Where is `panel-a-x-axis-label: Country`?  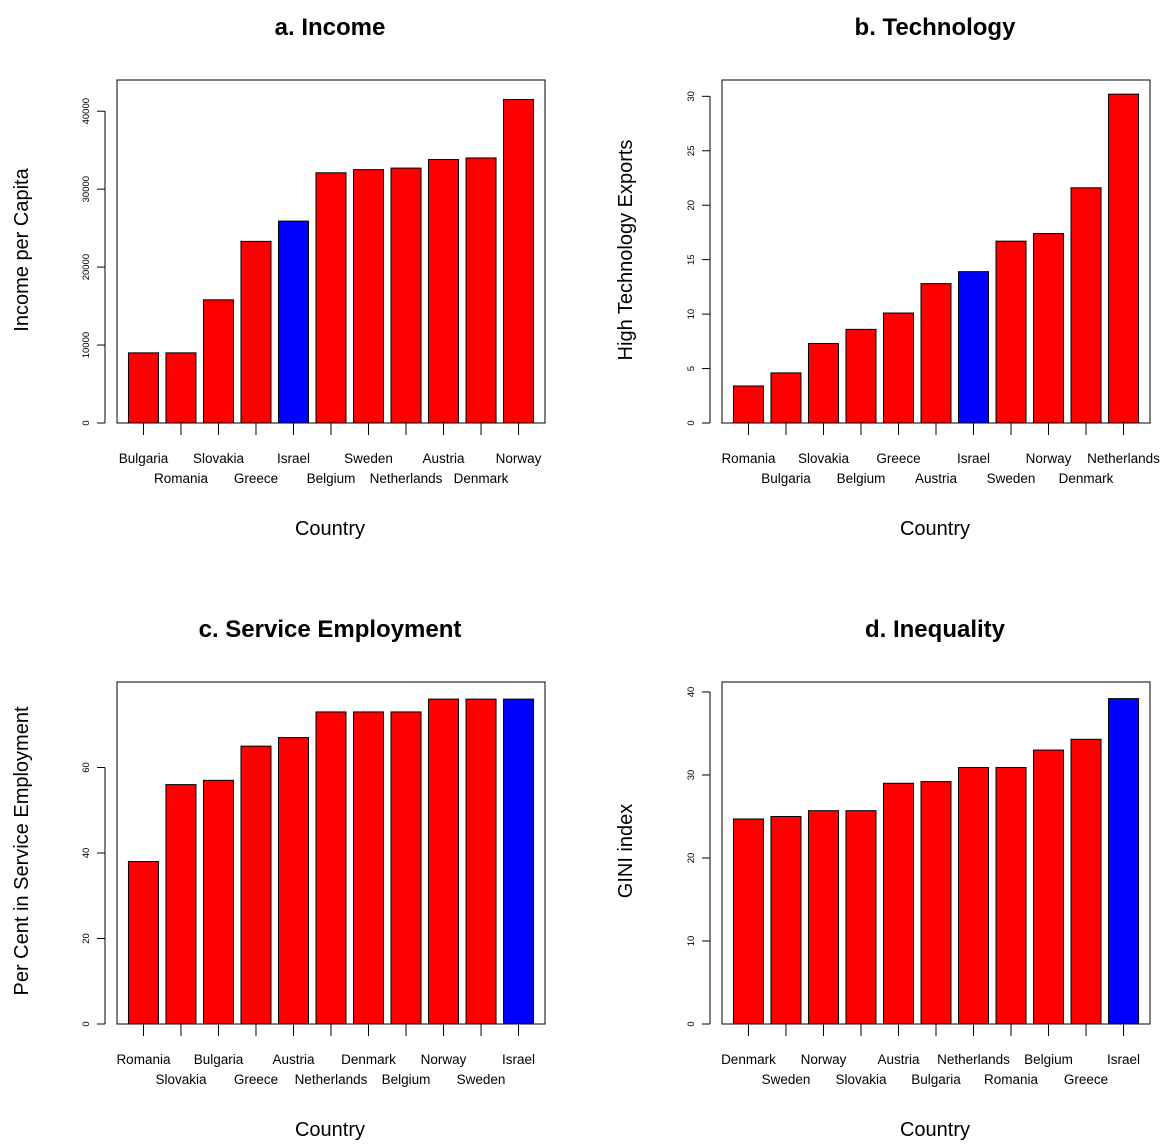
panel-a-x-axis-label: Country is located at coordinates (330, 529).